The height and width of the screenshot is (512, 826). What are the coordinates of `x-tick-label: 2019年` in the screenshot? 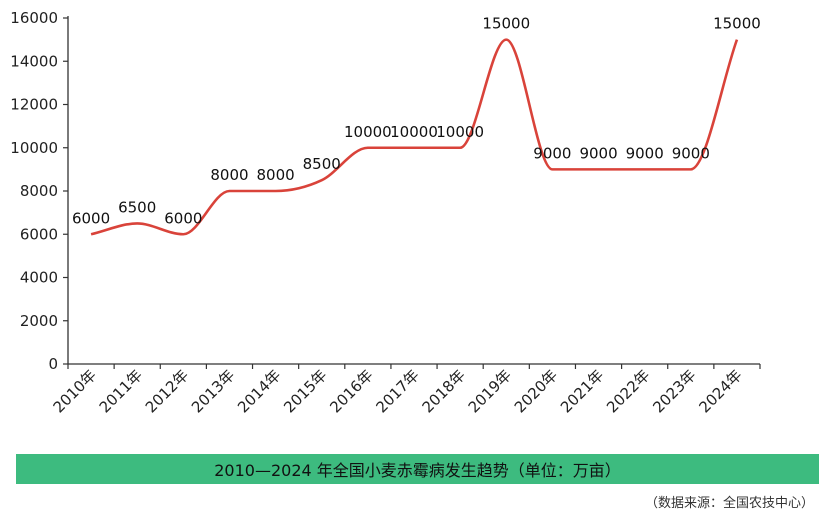 It's located at (490, 391).